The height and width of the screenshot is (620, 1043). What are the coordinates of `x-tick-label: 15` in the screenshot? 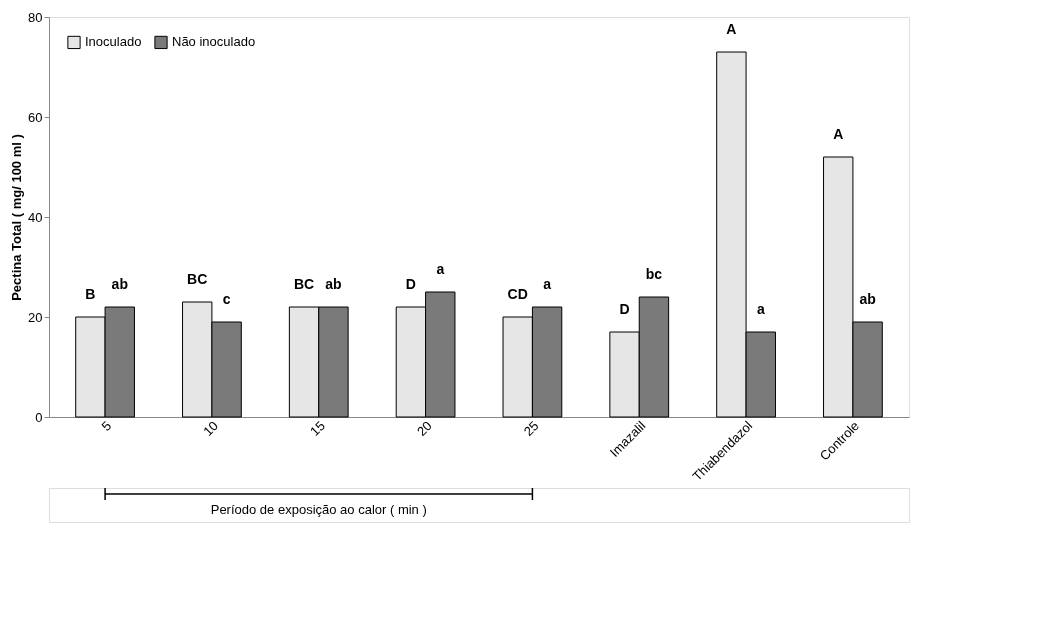 It's located at (317, 428).